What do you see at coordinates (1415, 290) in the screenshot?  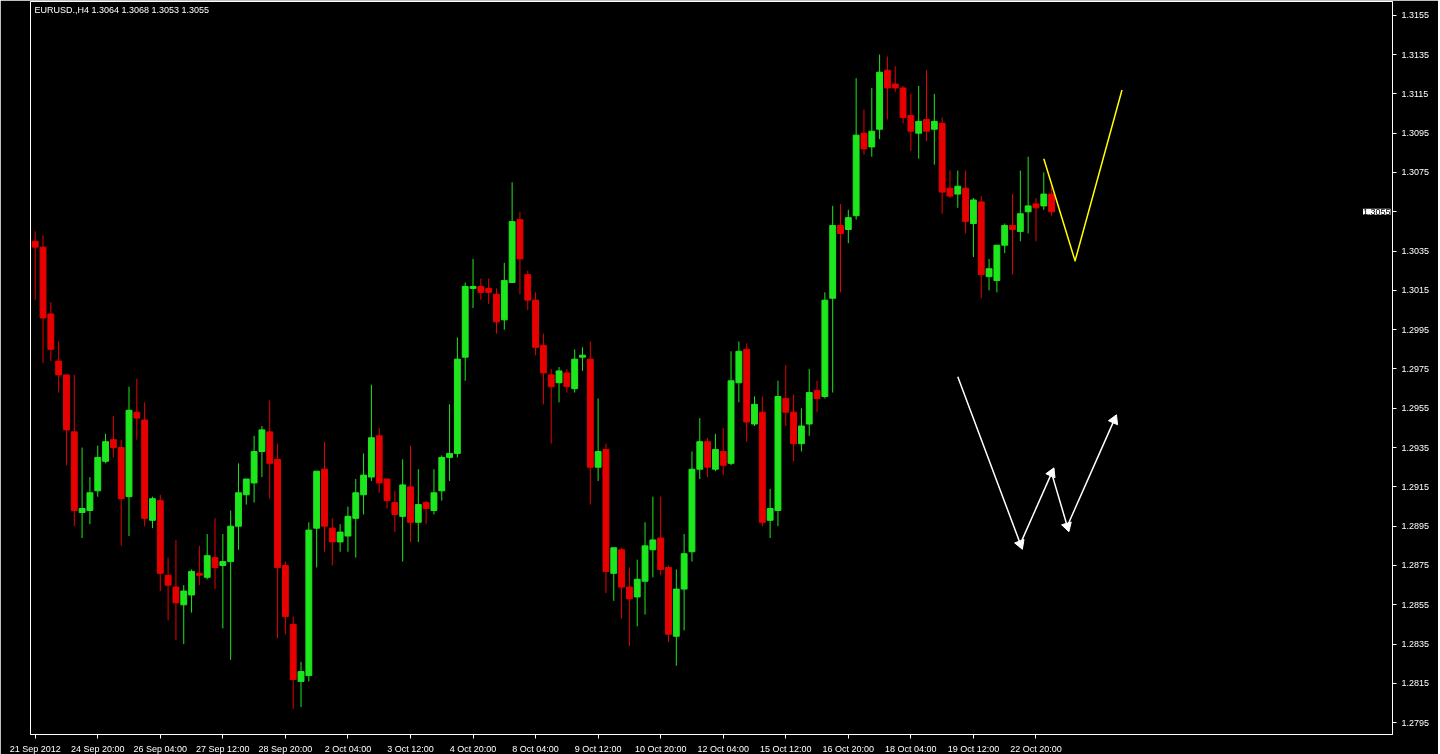 I see `y-tick-label: 1.3015` at bounding box center [1415, 290].